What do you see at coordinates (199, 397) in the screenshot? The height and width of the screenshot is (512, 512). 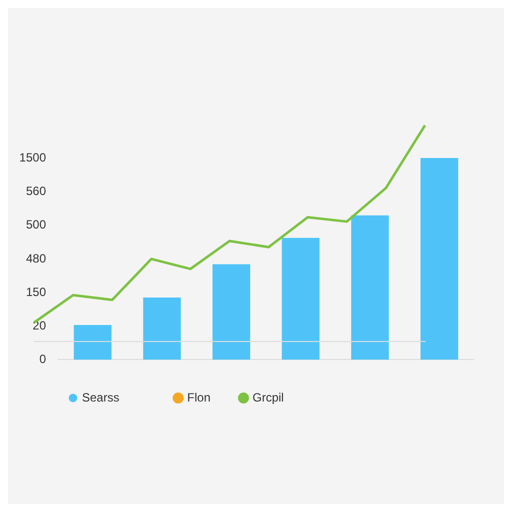 I see `legend-label: Flon` at bounding box center [199, 397].